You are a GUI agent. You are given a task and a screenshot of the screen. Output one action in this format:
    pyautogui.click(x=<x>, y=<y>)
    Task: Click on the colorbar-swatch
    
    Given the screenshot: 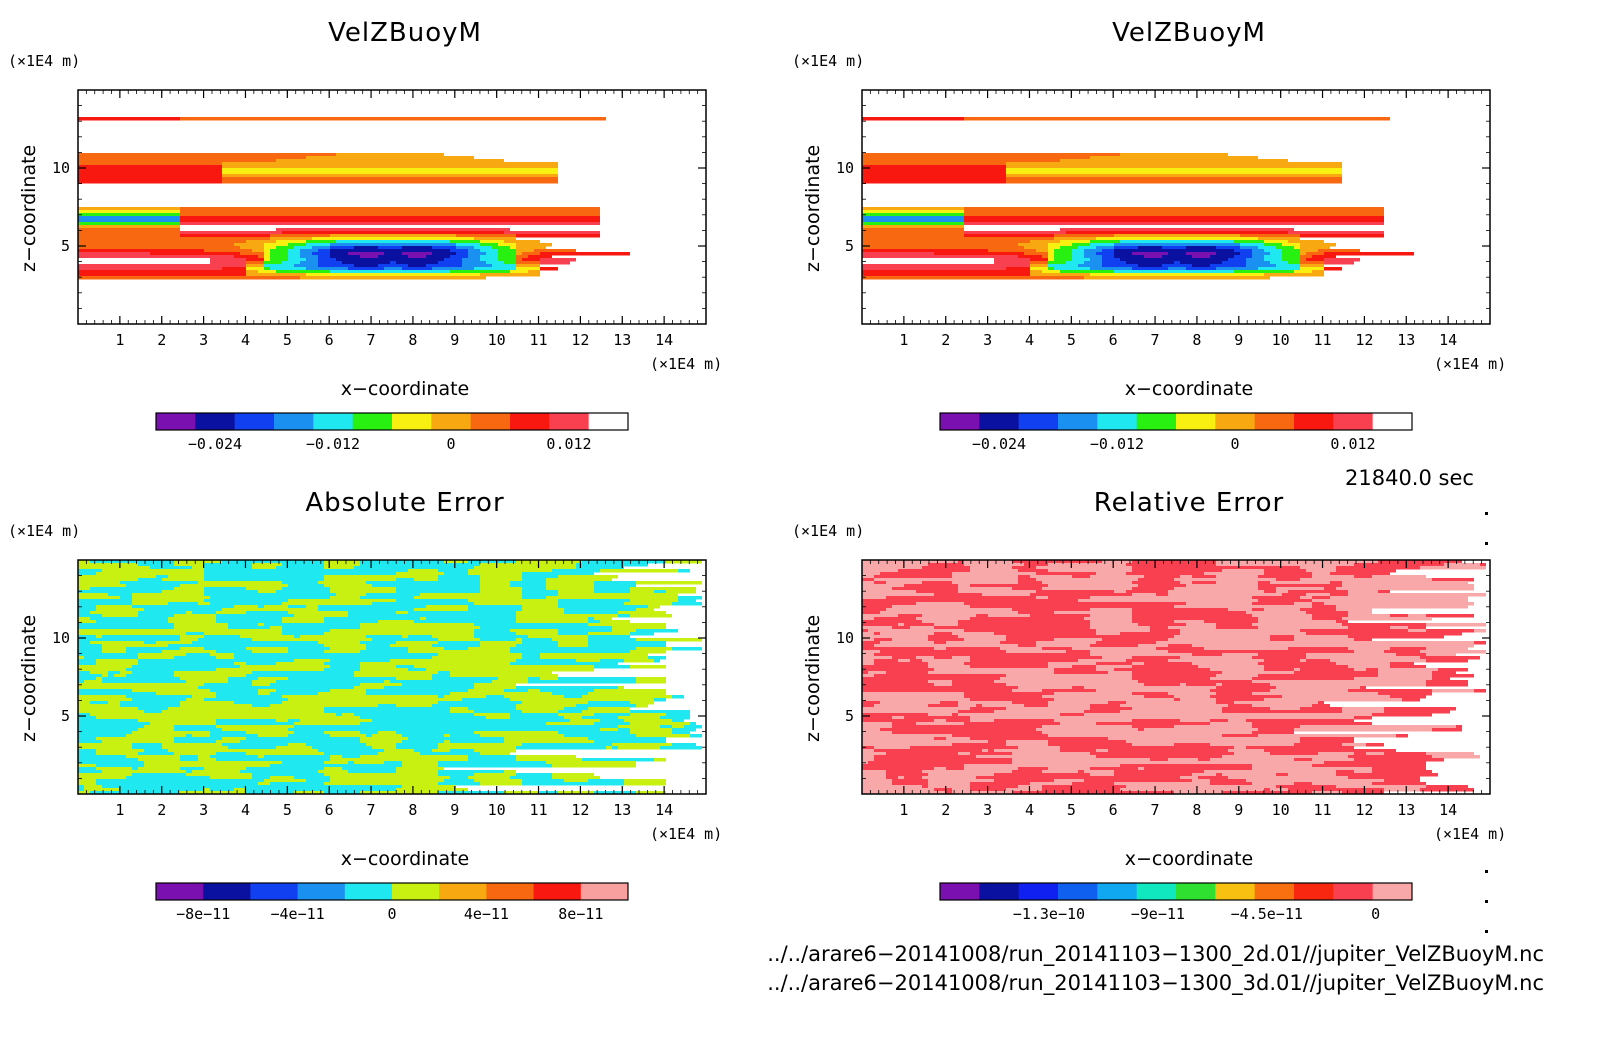 What is the action you would take?
    pyautogui.click(x=1196, y=891)
    